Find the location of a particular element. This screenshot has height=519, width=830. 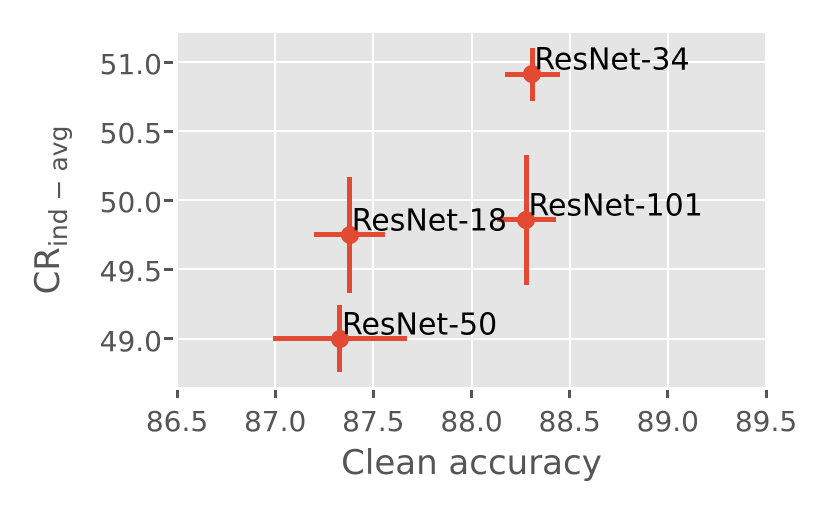

gridline-y-50.5 is located at coordinates (471, 131).